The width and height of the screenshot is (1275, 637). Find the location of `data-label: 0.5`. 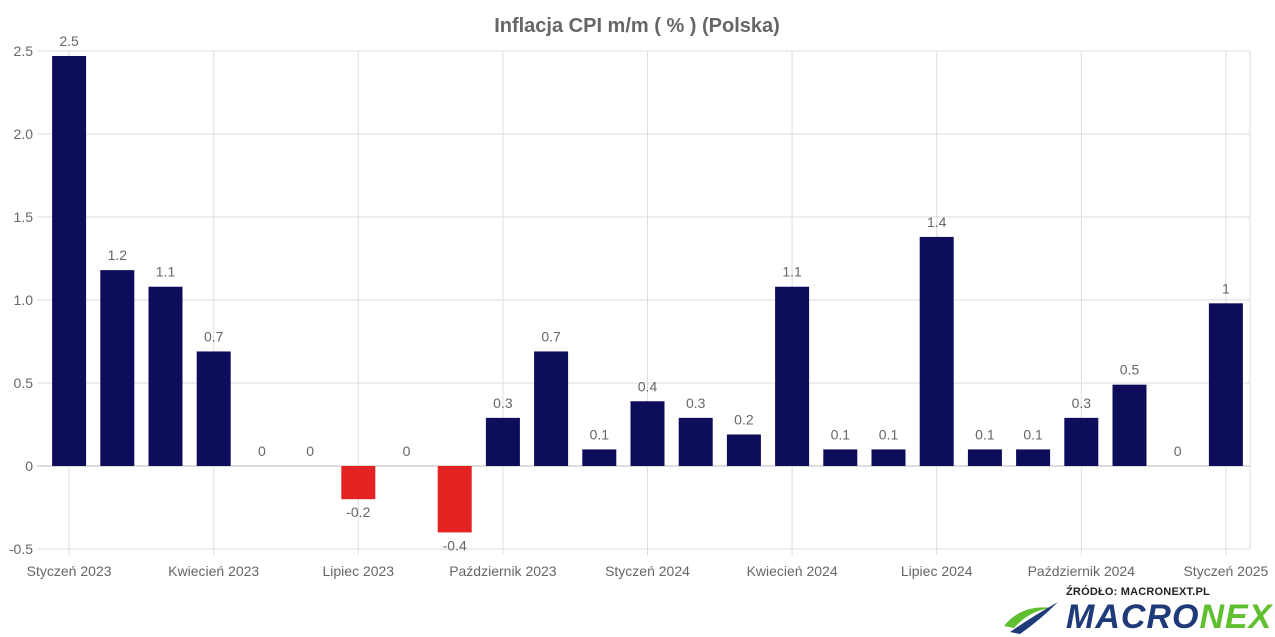

data-label: 0.5 is located at coordinates (1130, 370).